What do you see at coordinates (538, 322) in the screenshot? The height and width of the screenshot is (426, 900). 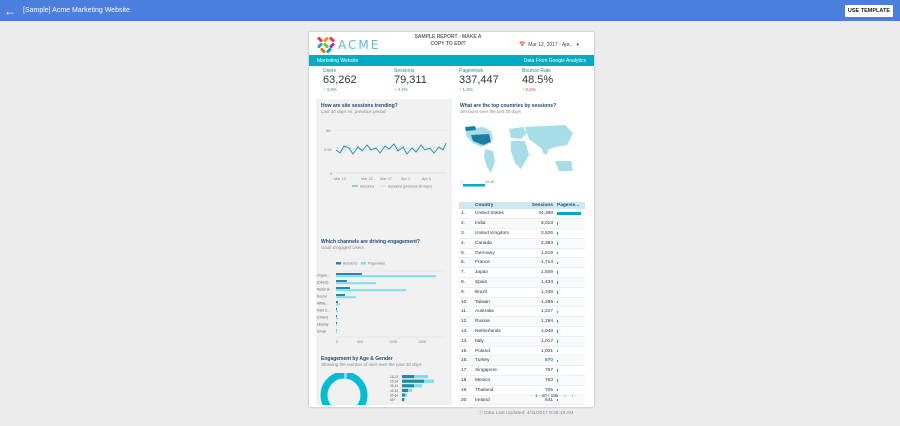 I see `cell-sessions: 1,194` at bounding box center [538, 322].